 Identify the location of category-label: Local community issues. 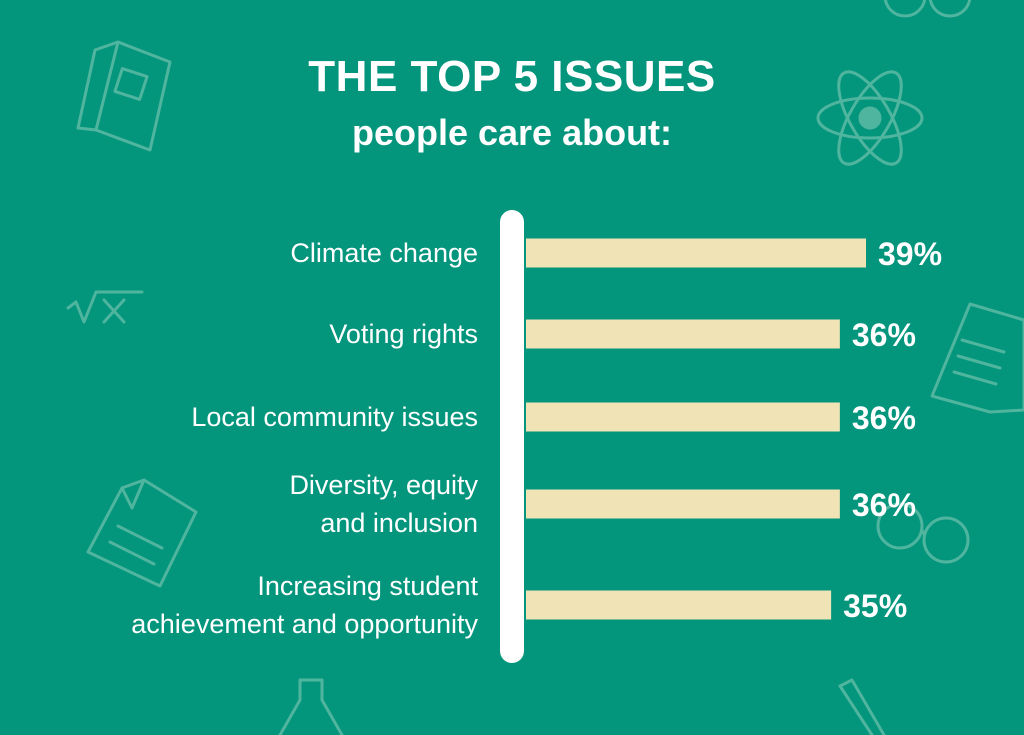
(334, 417).